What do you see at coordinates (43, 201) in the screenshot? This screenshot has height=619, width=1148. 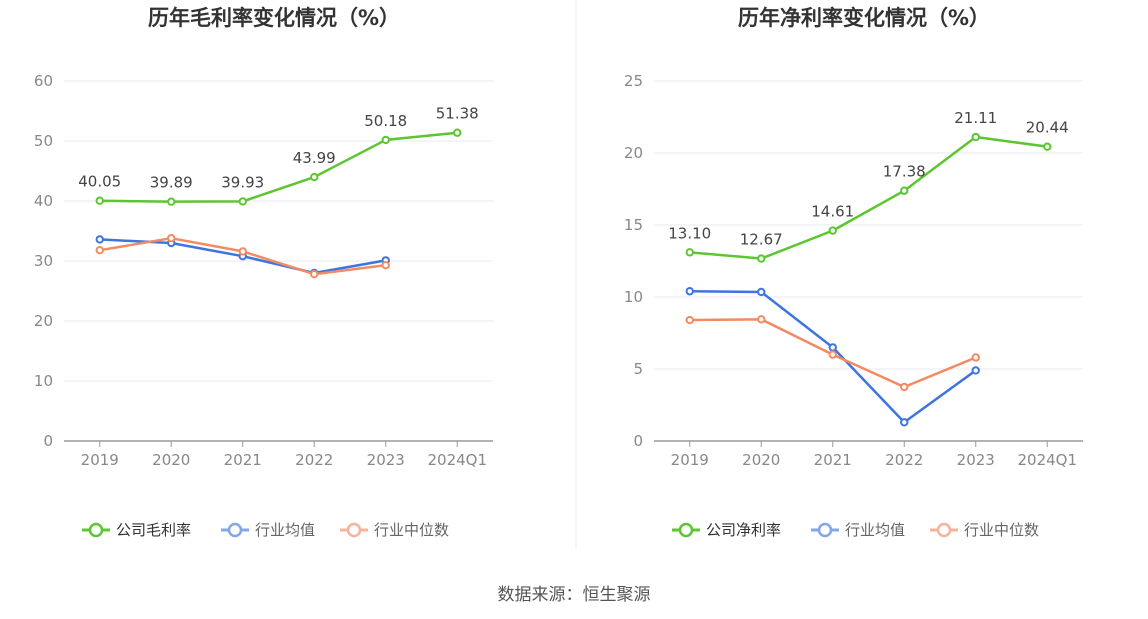 I see `chart1-y-tick-label: 40` at bounding box center [43, 201].